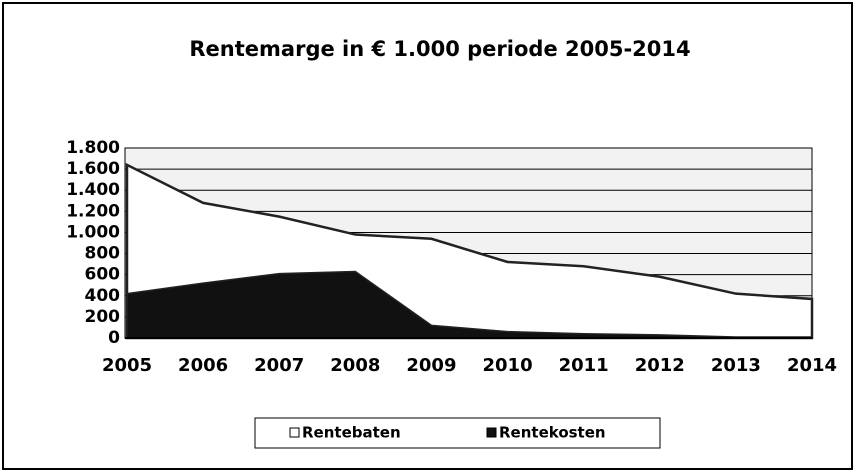 This screenshot has height=474, width=859. I want to click on y-tick-label: 0, so click(114, 338).